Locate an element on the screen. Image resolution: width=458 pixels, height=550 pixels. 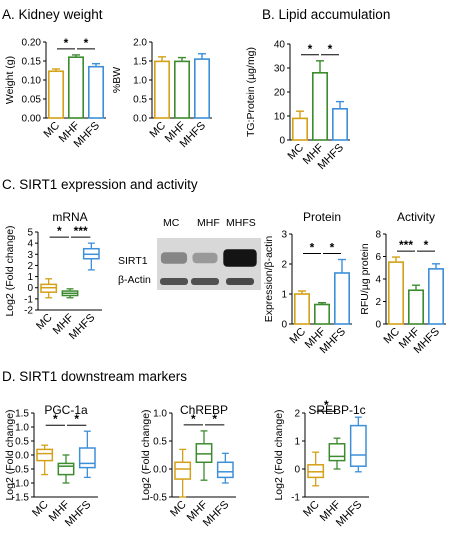
panel-a-title: A. Kidney weight is located at coordinates (52, 14).